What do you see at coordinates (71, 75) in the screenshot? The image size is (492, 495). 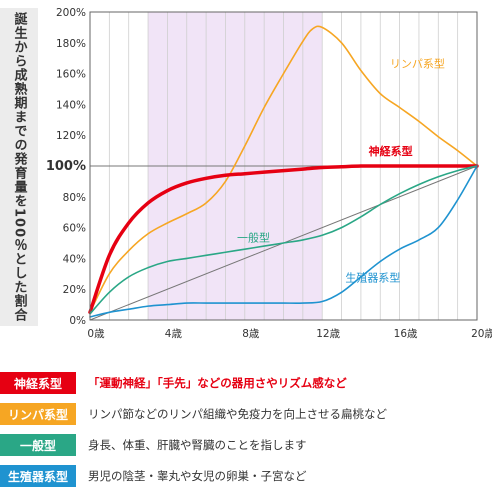 I see `y-tick-label-160: 160%` at bounding box center [71, 75].